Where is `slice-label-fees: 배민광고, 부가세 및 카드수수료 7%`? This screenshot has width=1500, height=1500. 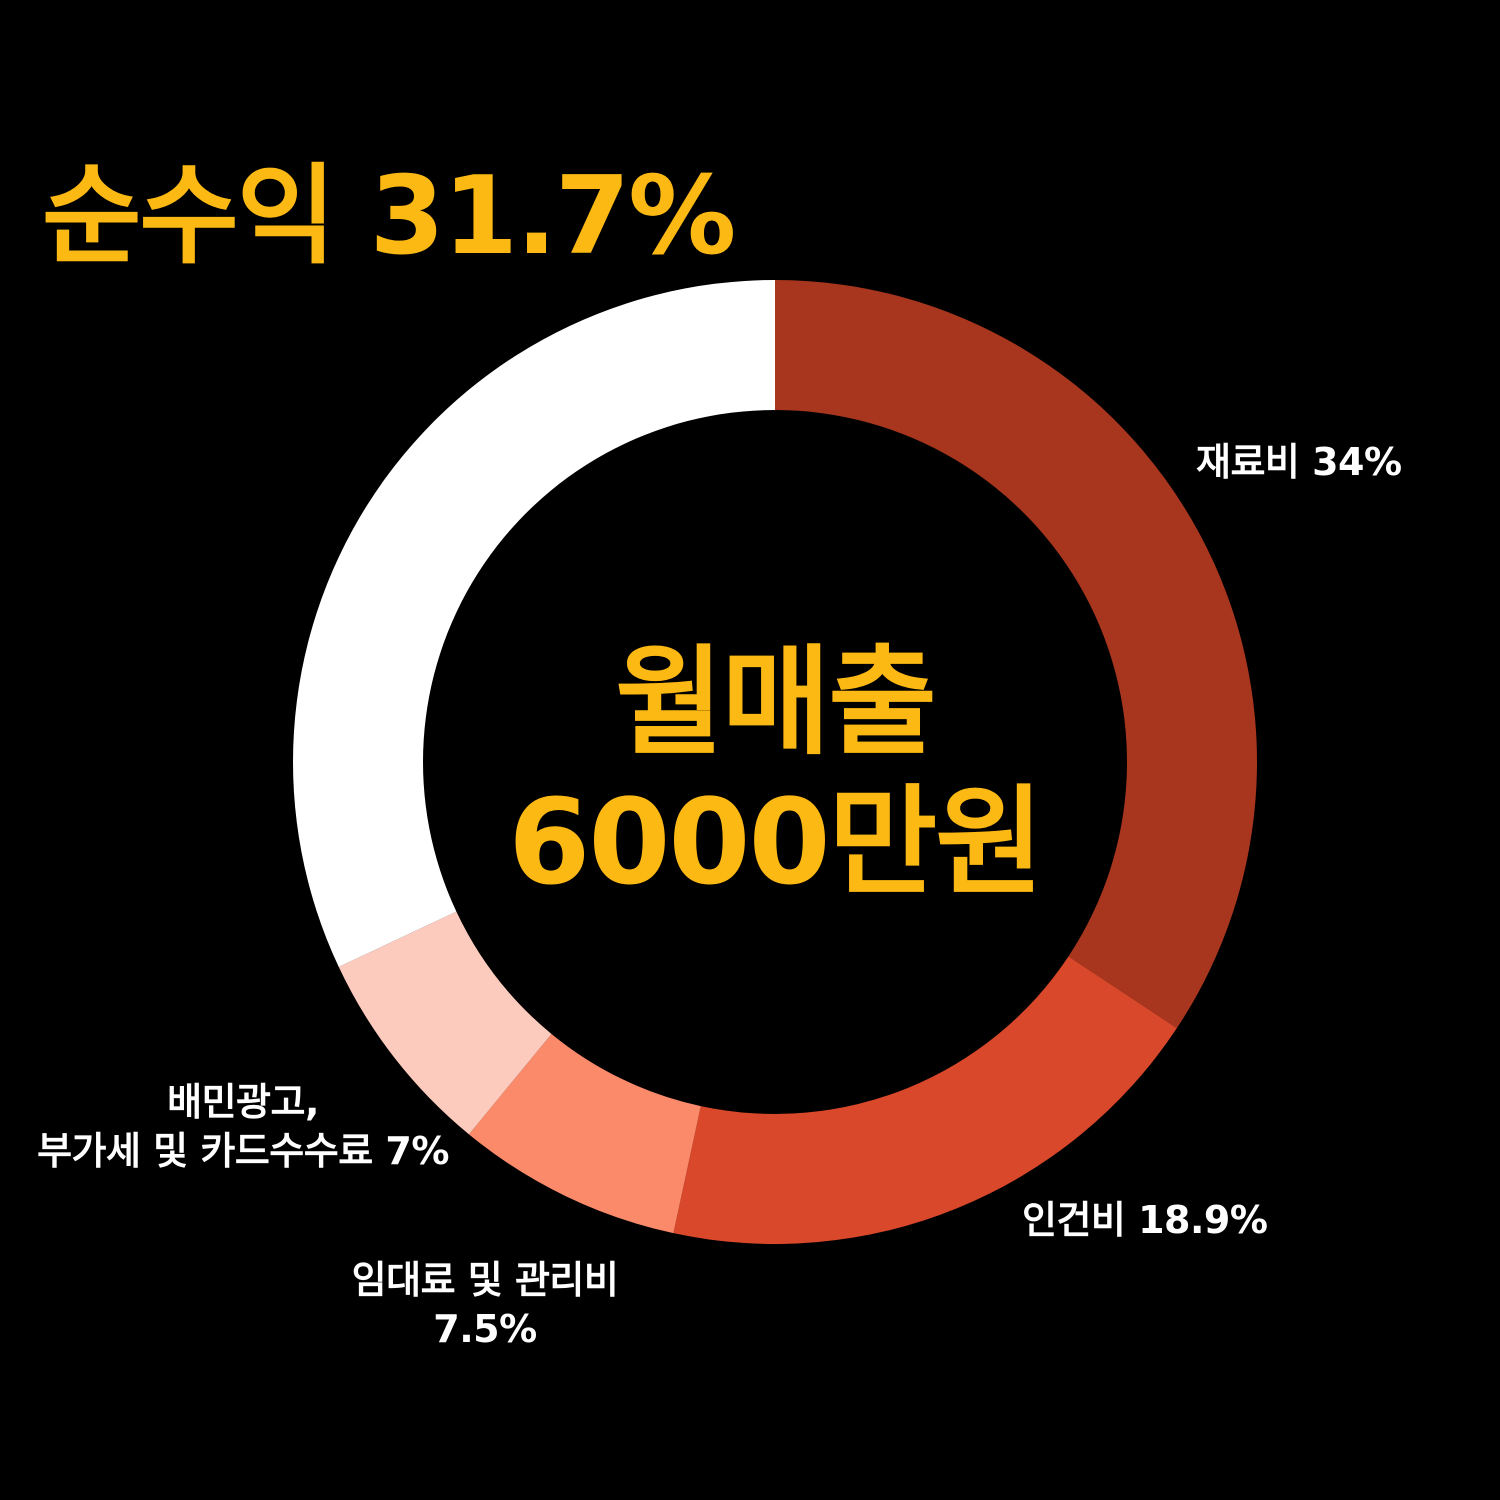 slice-label-fees: 배민광고, 부가세 및 카드수수료 7% is located at coordinates (243, 1127).